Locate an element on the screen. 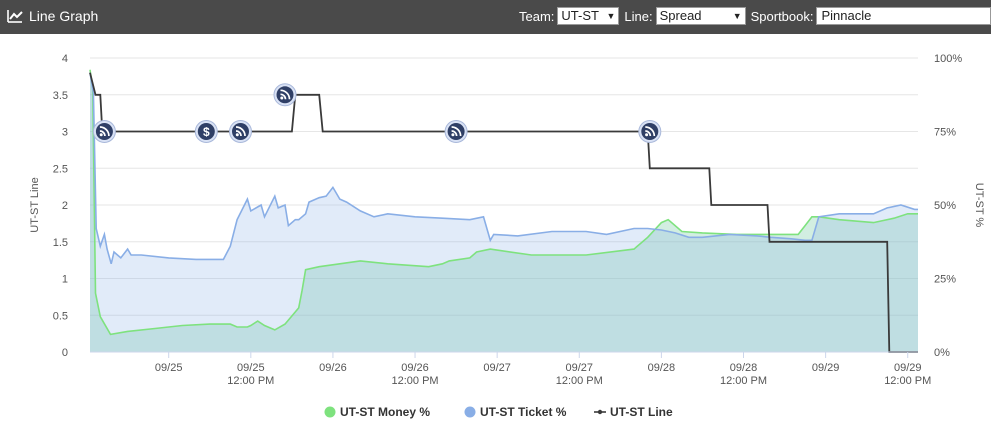 The height and width of the screenshot is (426, 991). y-left-tick-label: 2 is located at coordinates (65, 206).